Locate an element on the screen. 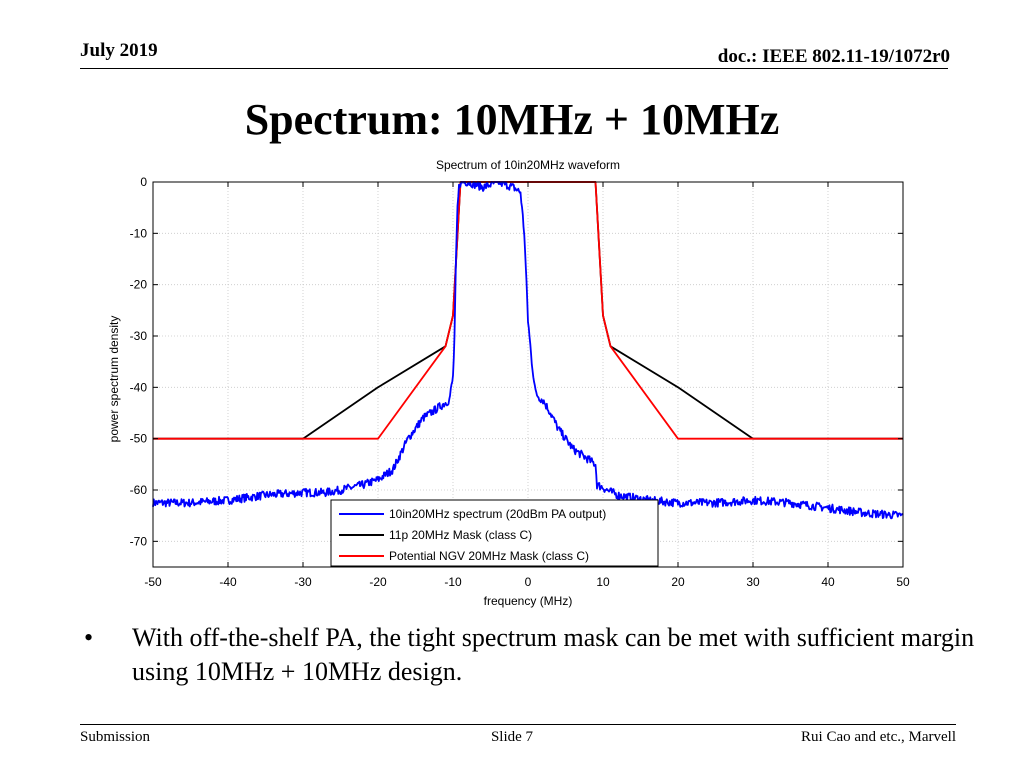 The height and width of the screenshot is (768, 1024). x-tick-label: 0 is located at coordinates (528, 582).